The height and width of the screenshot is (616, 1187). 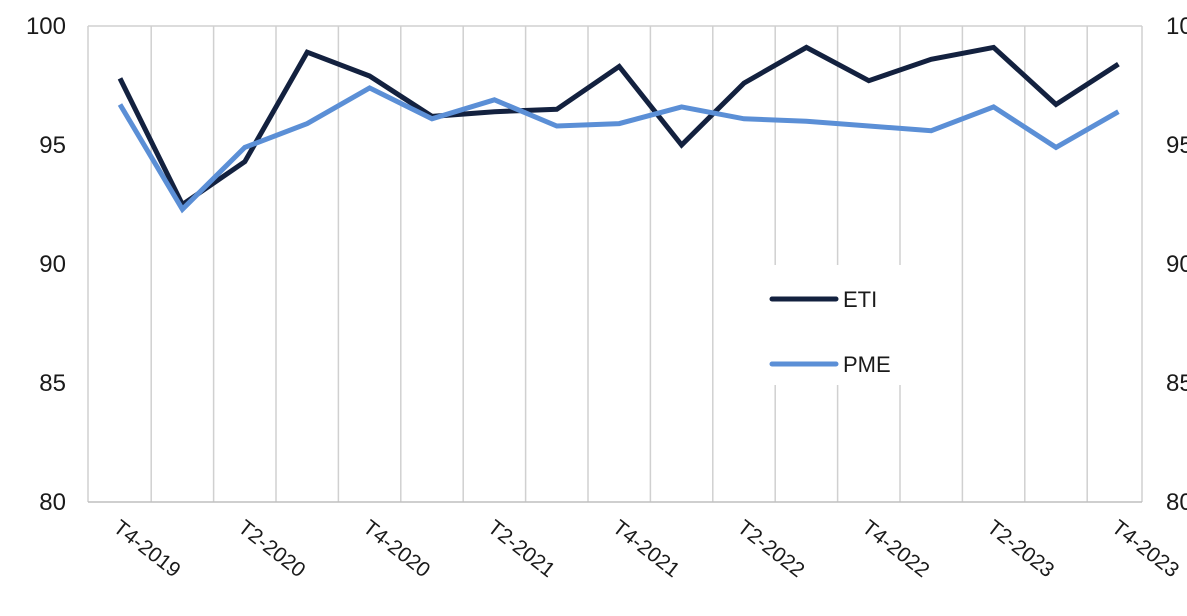 I want to click on x-tick-label: T2-2022, so click(x=771, y=549).